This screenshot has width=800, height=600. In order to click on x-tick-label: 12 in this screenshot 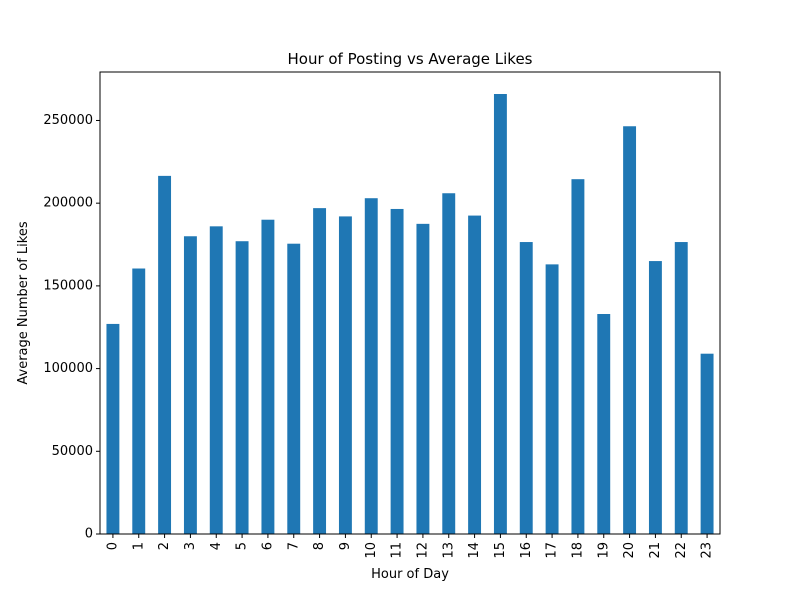, I will do `click(422, 550)`.